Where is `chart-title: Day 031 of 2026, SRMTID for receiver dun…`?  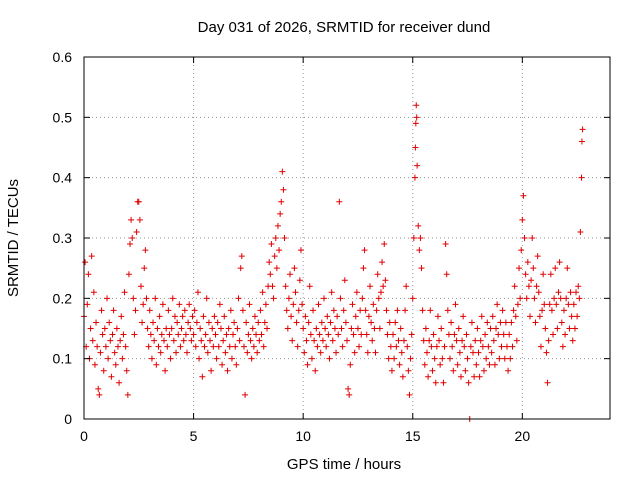 chart-title: Day 031 of 2026, SRMTID for receiver dun… is located at coordinates (344, 27).